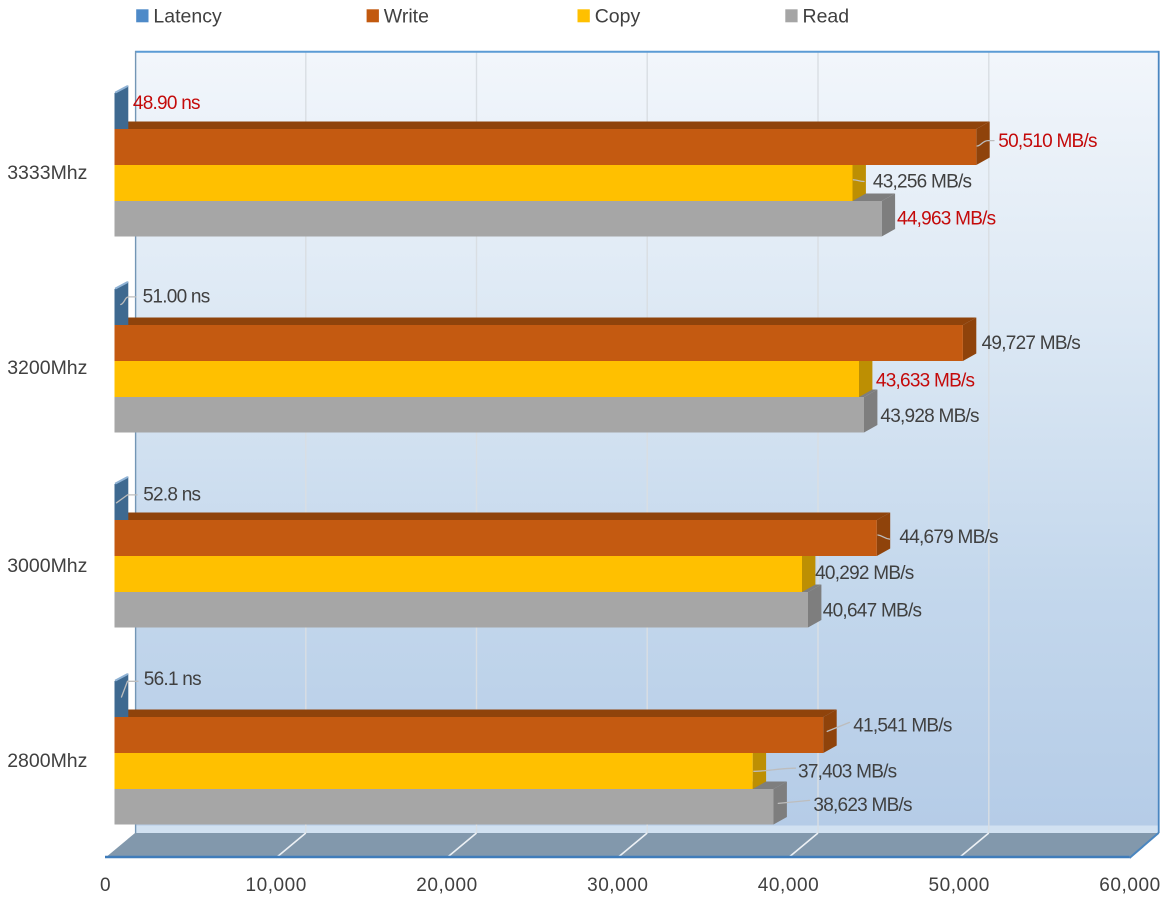 The height and width of the screenshot is (901, 1175). What do you see at coordinates (617, 885) in the screenshot?
I see `svg-text: 30,000` at bounding box center [617, 885].